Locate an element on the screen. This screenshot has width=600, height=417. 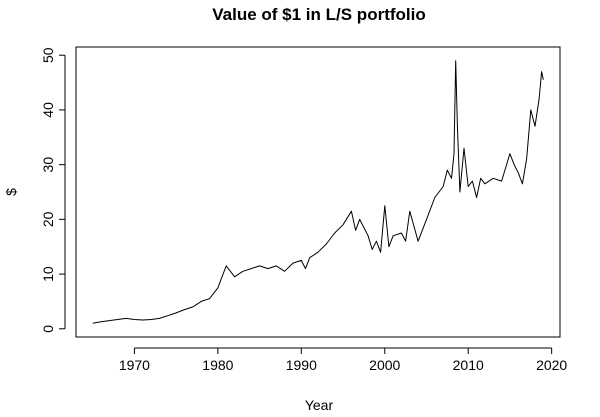
x-axis: 1970 1980 1990 2000 2010 2020 is located at coordinates (343, 360).